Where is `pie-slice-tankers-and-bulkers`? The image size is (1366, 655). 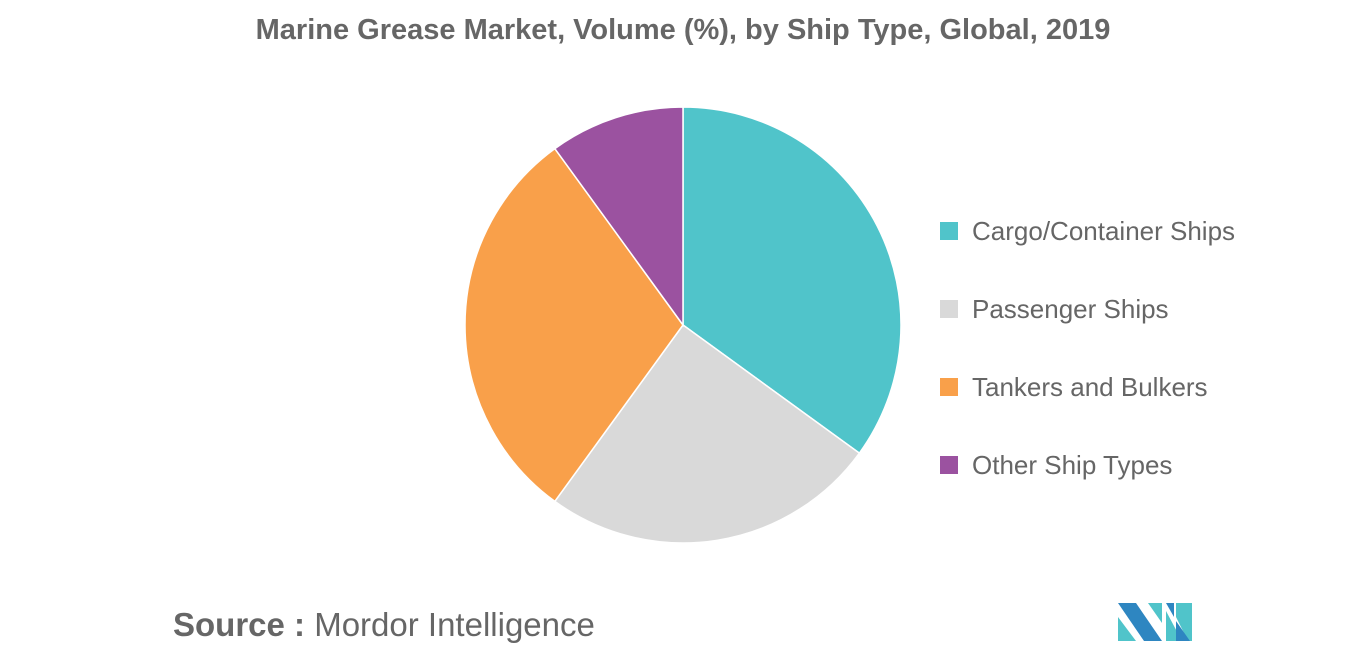 pie-slice-tankers-and-bulkers is located at coordinates (574, 325).